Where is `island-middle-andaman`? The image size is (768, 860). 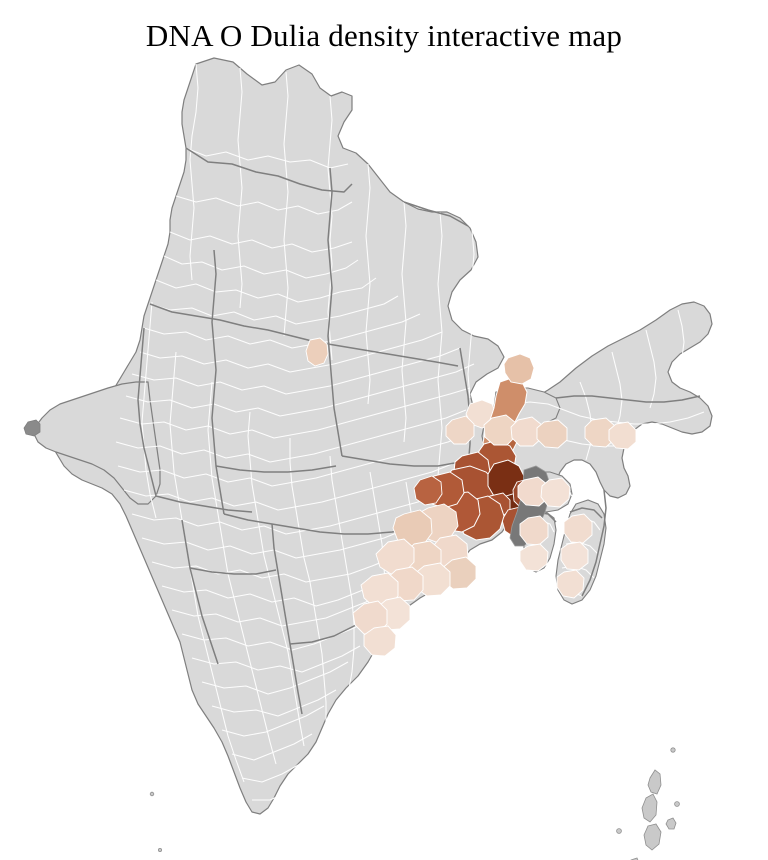 island-middle-andaman is located at coordinates (649, 808).